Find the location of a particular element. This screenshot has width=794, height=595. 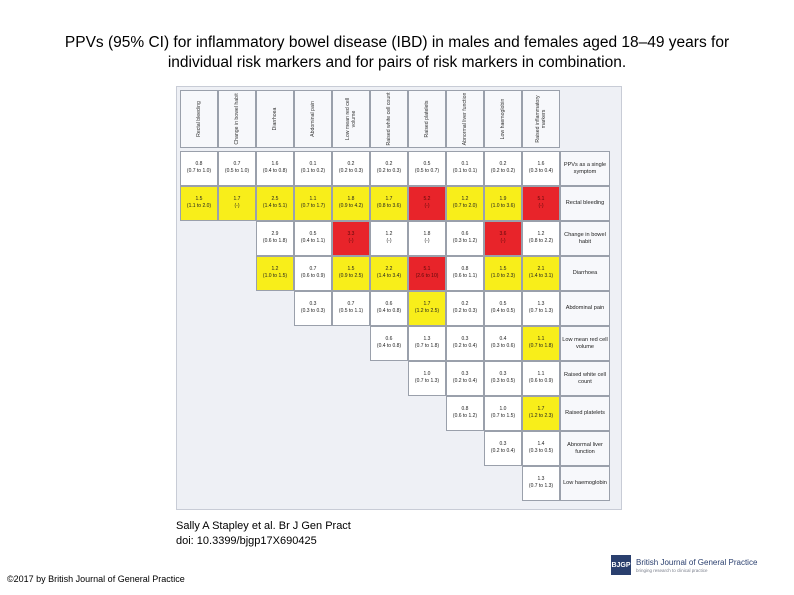

ppv-ci: (2.6 to 10) is located at coordinates (427, 276).